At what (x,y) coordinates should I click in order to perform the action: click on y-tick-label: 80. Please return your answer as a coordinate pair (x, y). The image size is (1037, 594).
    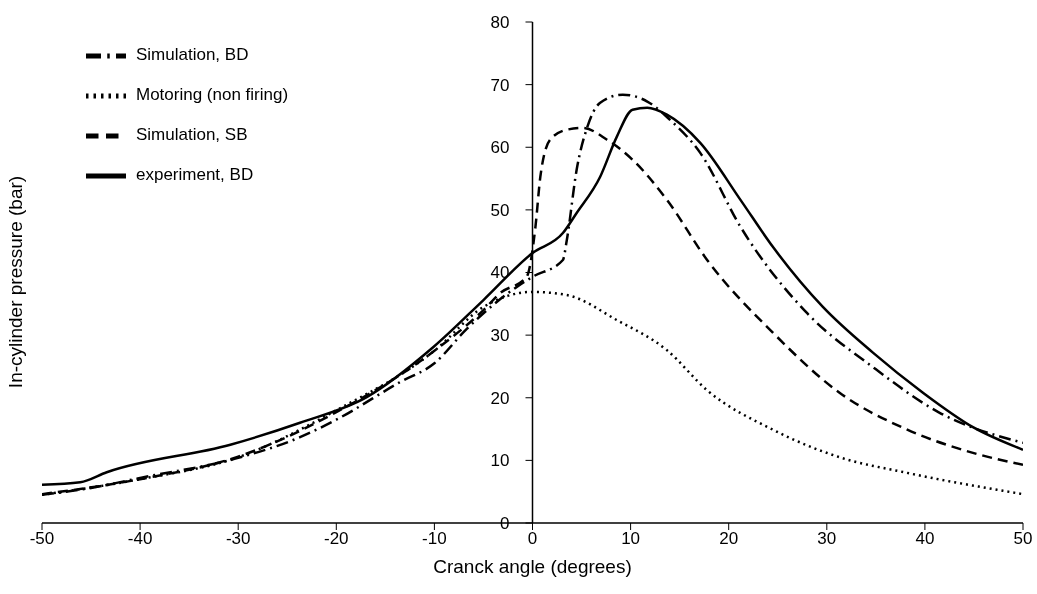
    Looking at the image, I should click on (500, 22).